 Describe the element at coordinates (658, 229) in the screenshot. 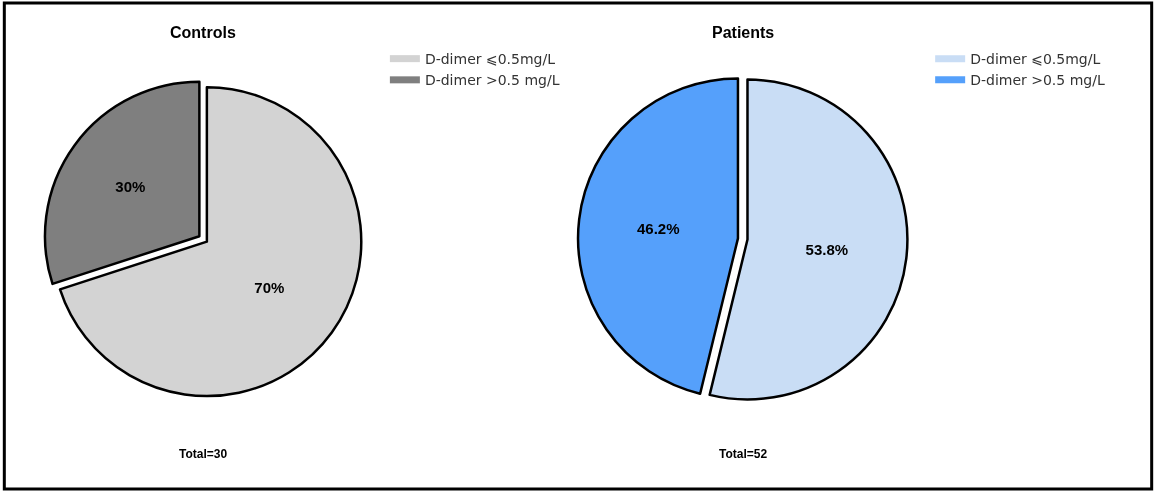

I see `data-label: 46.2%` at that location.